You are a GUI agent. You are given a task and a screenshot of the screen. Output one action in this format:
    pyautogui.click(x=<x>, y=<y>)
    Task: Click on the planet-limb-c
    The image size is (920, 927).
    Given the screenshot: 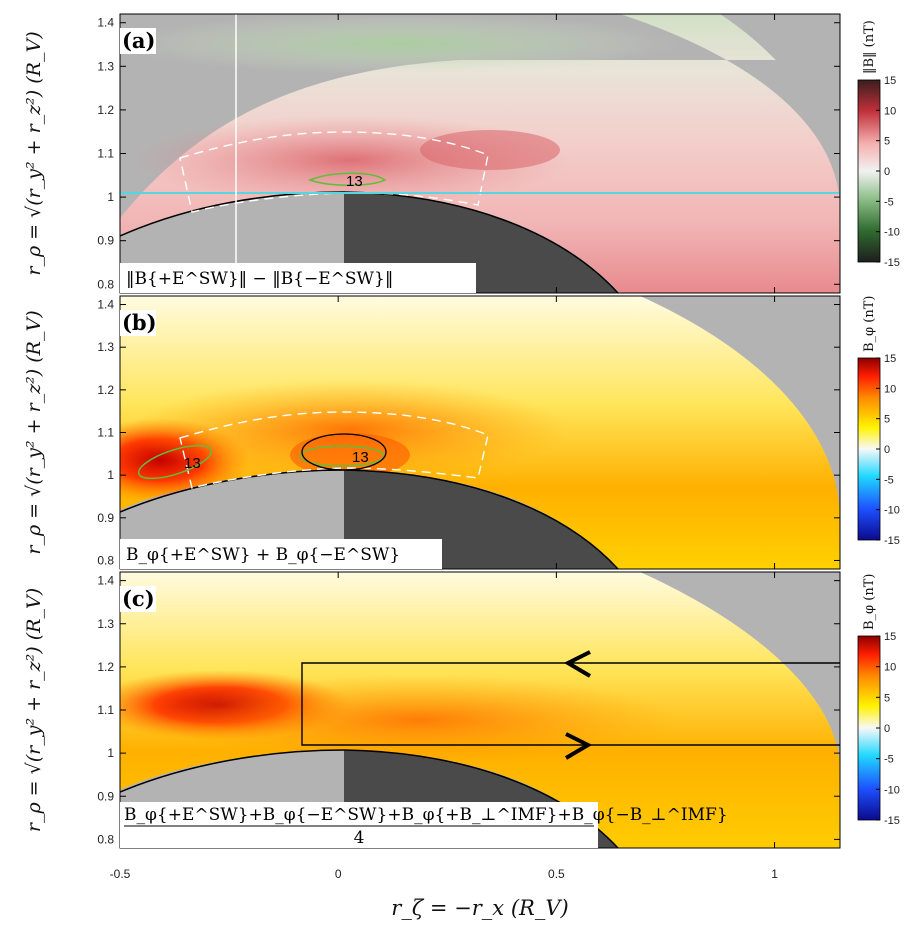 What is the action you would take?
    pyautogui.click(x=369, y=798)
    